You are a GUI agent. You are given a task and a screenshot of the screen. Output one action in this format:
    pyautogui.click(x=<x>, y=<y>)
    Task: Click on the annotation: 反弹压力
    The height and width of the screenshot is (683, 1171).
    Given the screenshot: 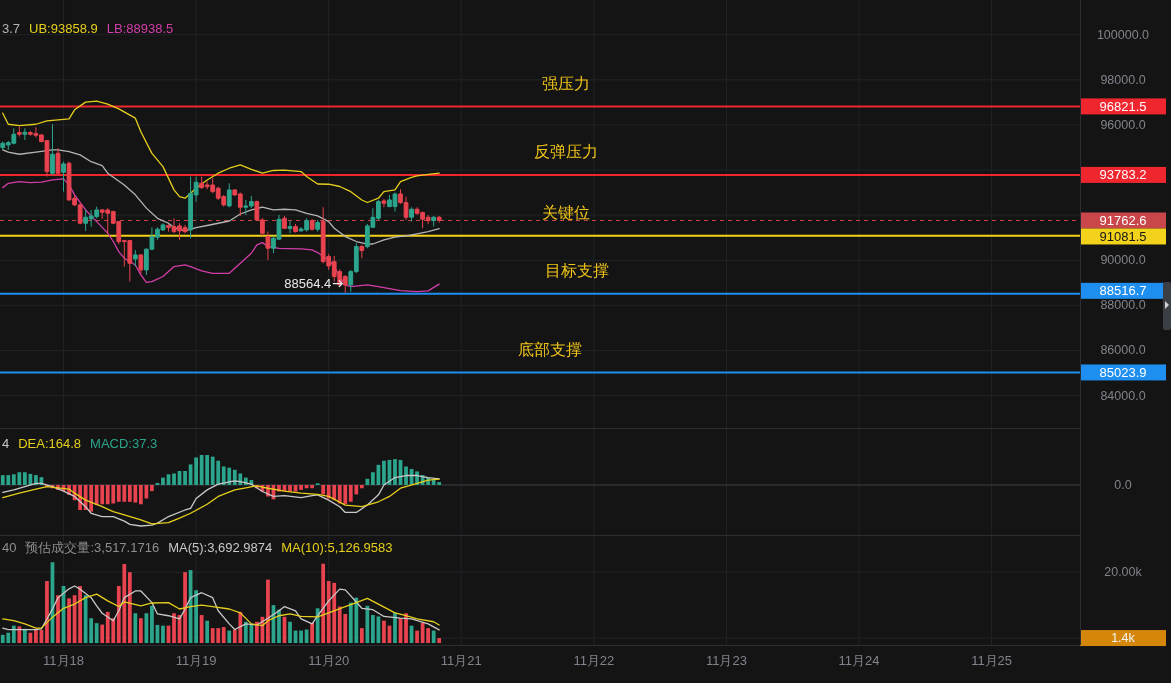 What is the action you would take?
    pyautogui.click(x=566, y=152)
    